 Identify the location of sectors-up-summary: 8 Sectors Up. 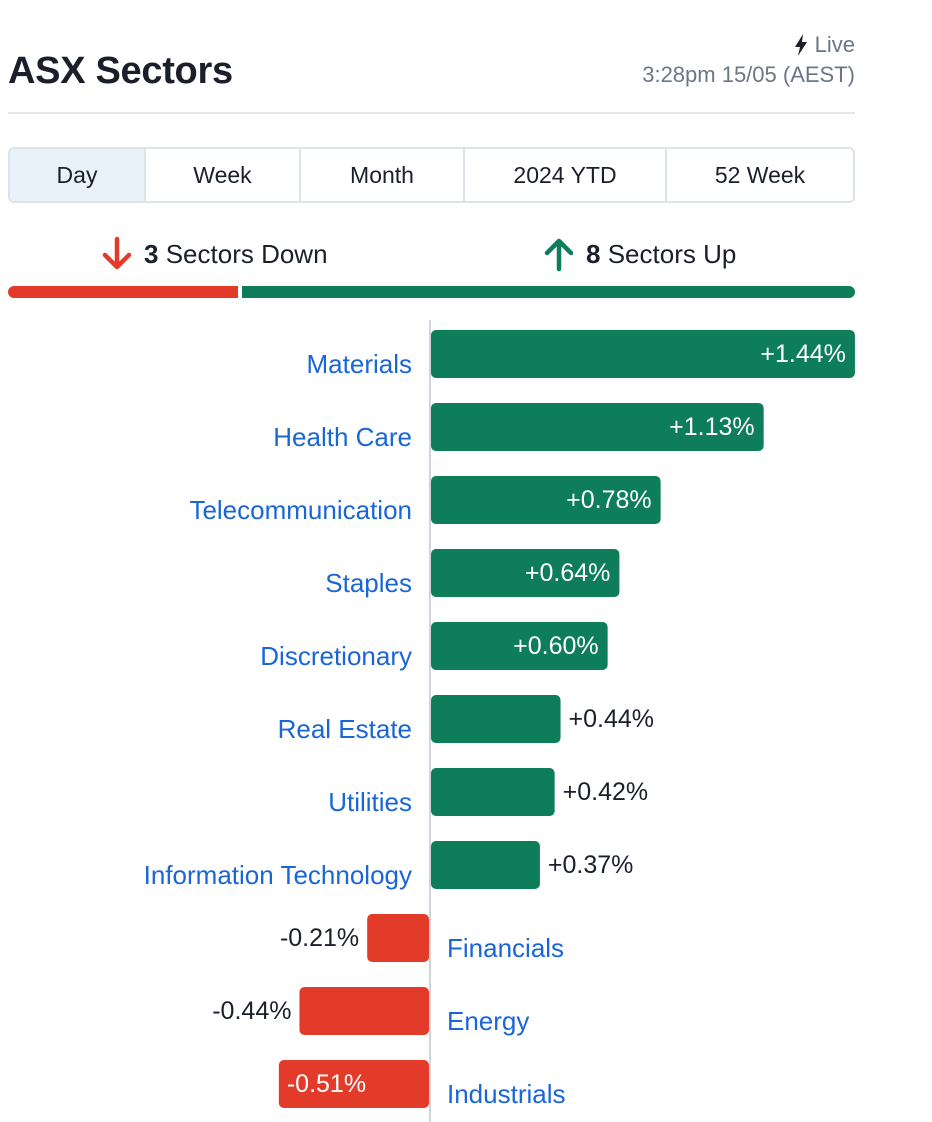
(639, 254).